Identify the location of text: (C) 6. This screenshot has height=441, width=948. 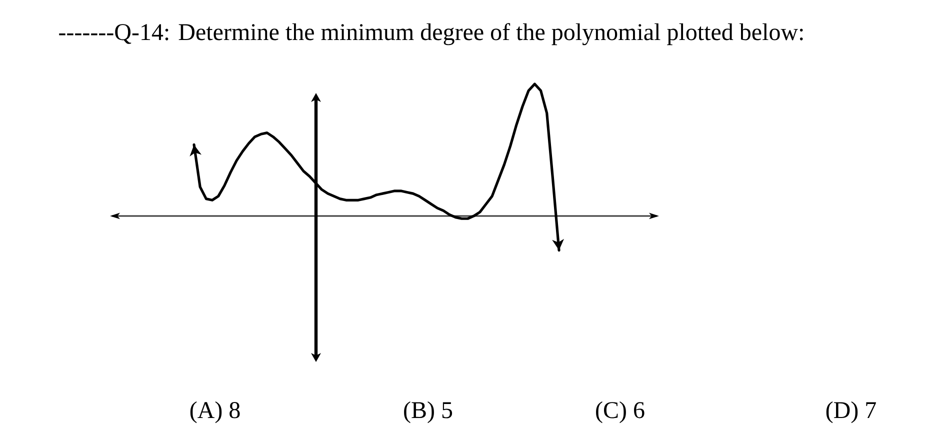
(620, 412).